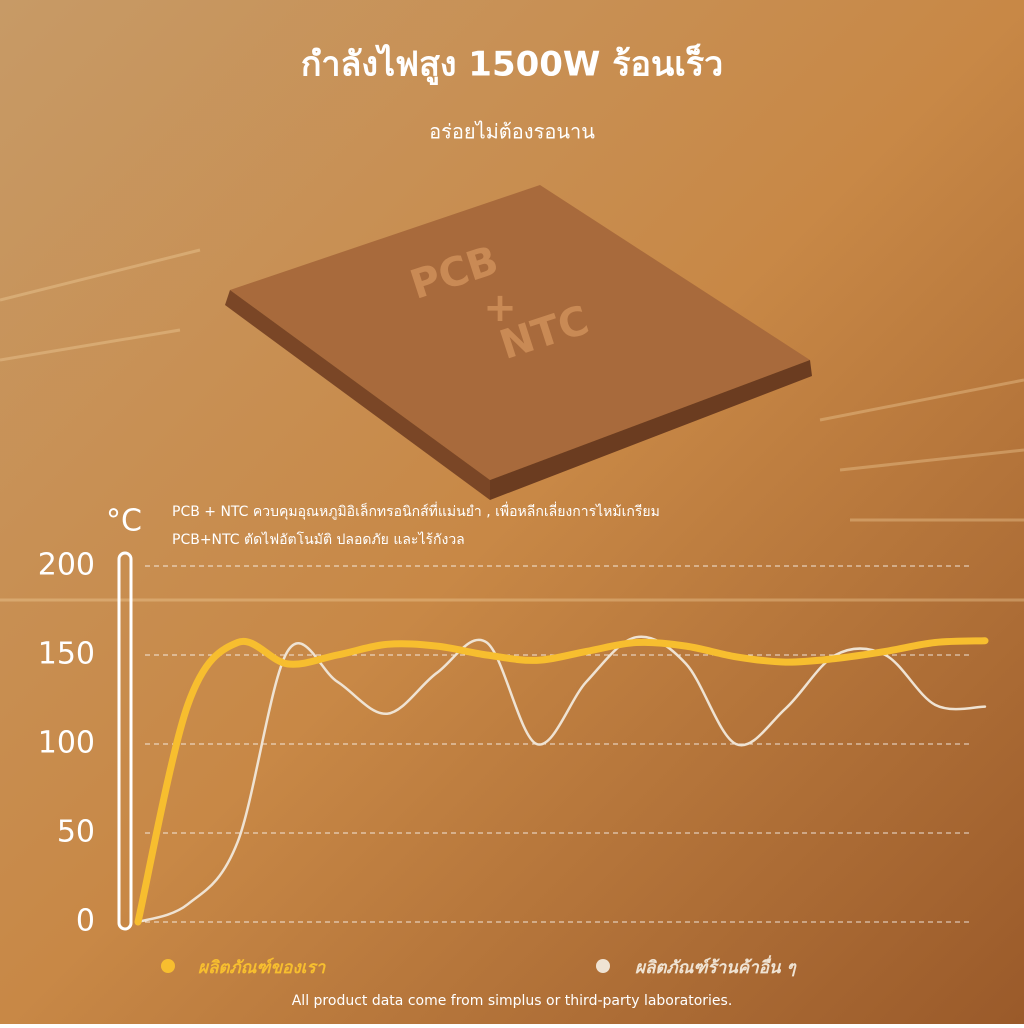 This screenshot has height=1028, width=1024. What do you see at coordinates (66, 743) in the screenshot?
I see `y-tick-label: 100` at bounding box center [66, 743].